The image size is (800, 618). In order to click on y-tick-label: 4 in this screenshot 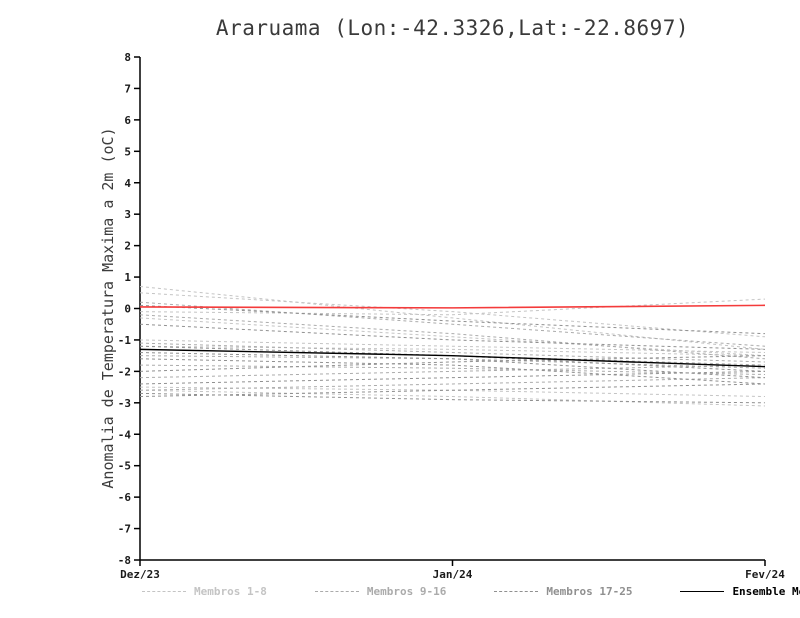, I will do `click(127, 183)`.